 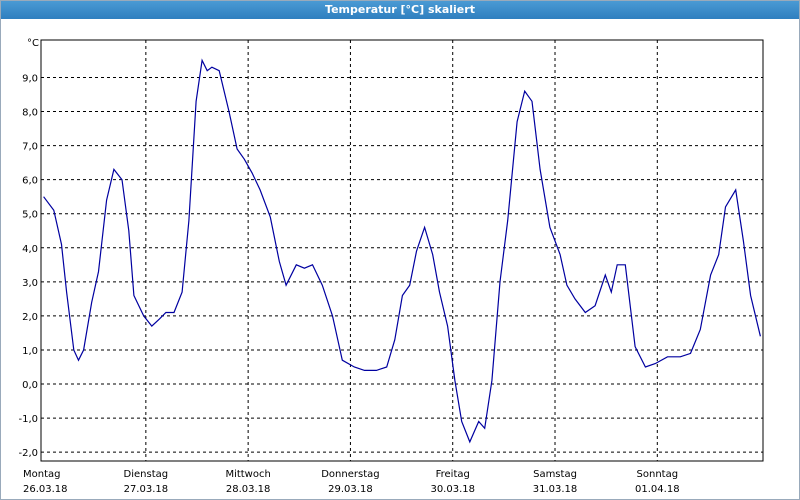 What do you see at coordinates (555, 474) in the screenshot?
I see `x-tick-label: Samstag` at bounding box center [555, 474].